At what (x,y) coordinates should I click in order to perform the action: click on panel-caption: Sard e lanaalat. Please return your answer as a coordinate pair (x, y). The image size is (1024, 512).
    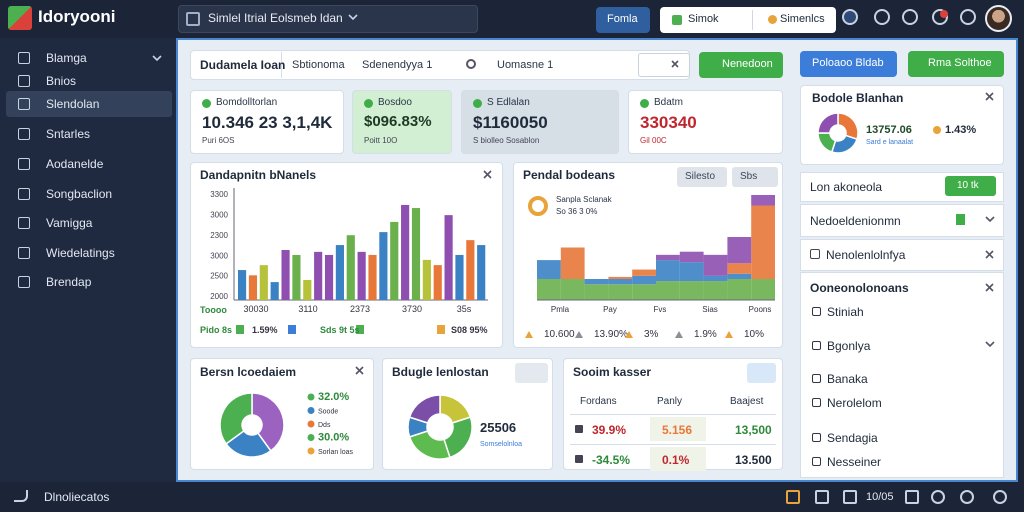
    Looking at the image, I should click on (890, 142).